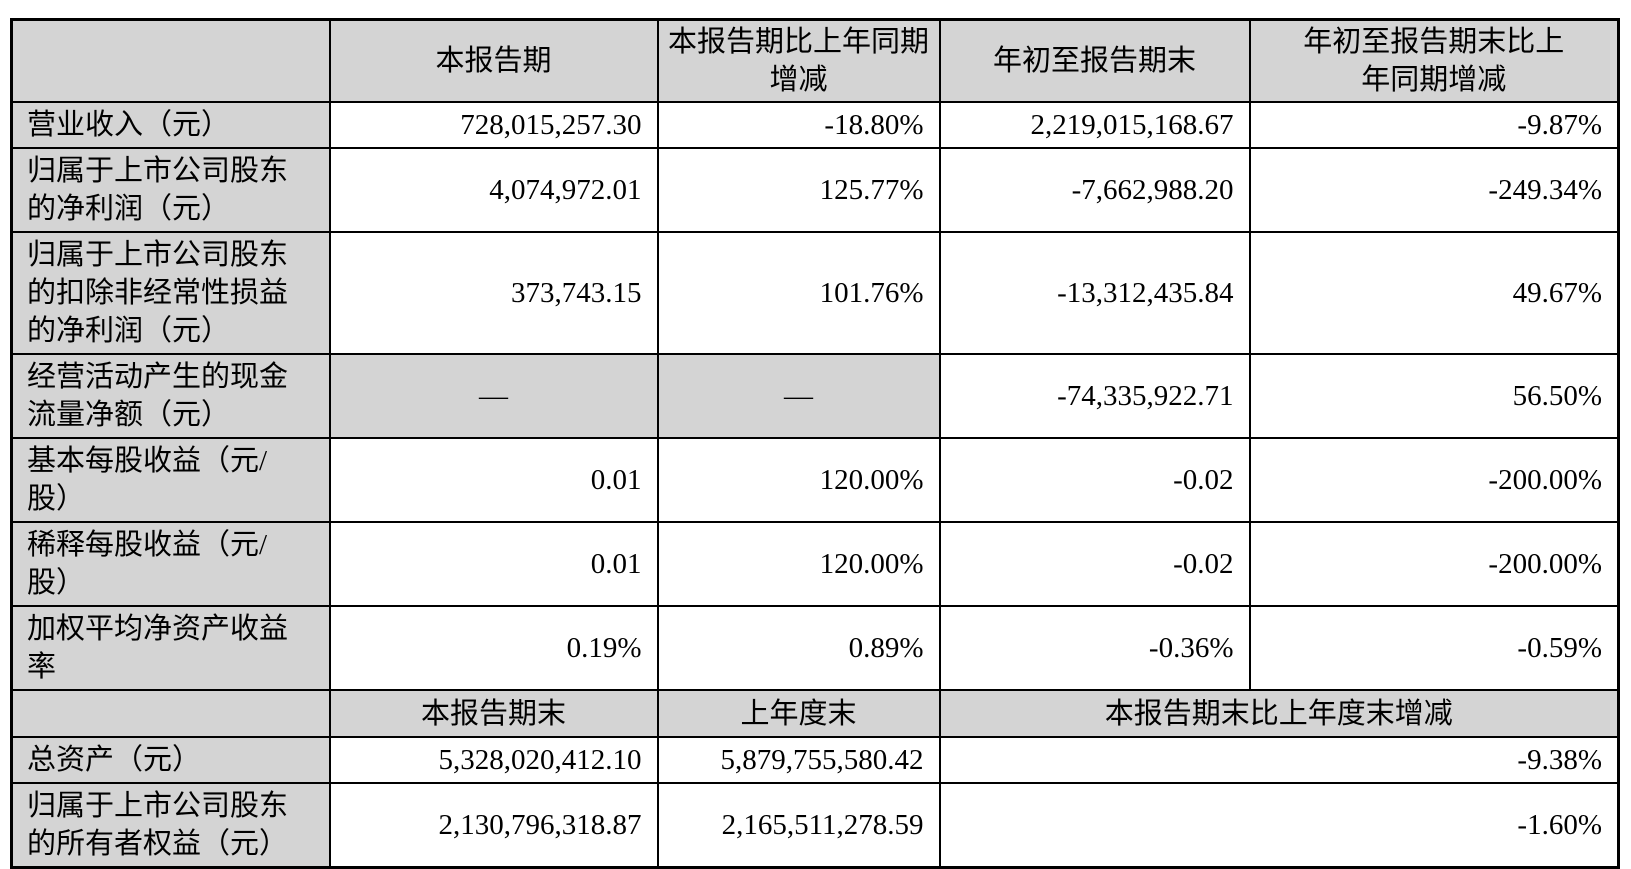  I want to click on cell-current-yoy: -18.80%, so click(798, 125).